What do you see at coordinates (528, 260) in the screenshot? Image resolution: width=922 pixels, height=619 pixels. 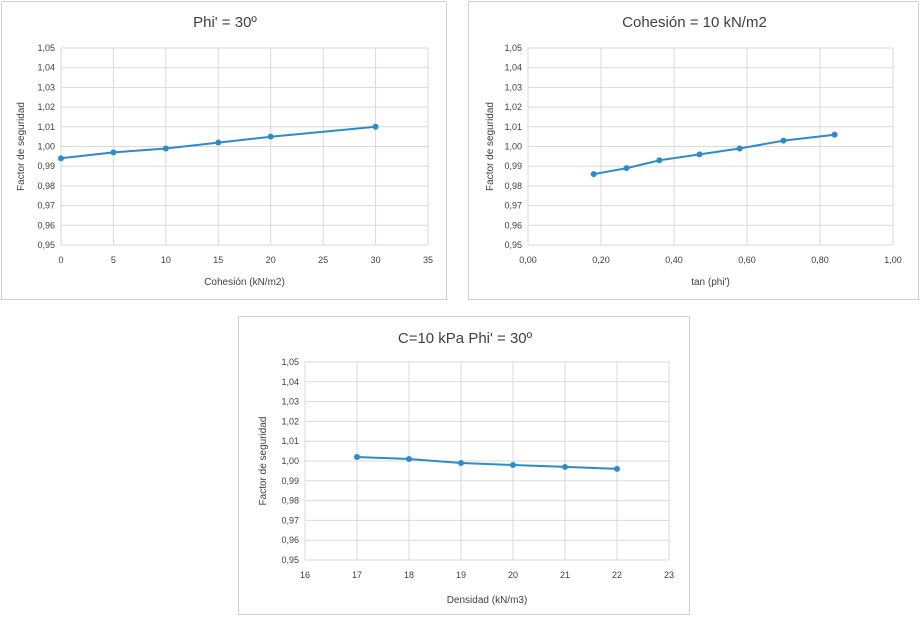 I see `x-tick-label: 0,00` at bounding box center [528, 260].